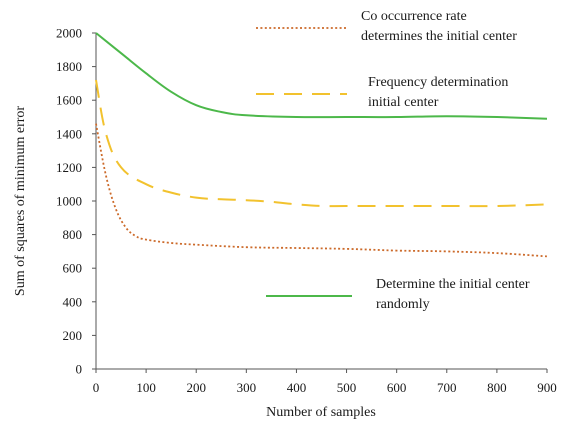 This screenshot has width=582, height=425. What do you see at coordinates (73, 234) in the screenshot?
I see `y-tick-label: 800` at bounding box center [73, 234].